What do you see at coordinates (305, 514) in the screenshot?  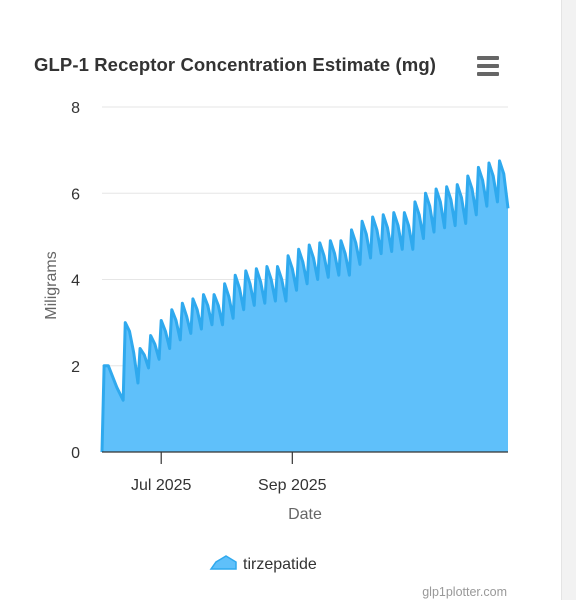 I see `x-axis-title: Date` at bounding box center [305, 514].